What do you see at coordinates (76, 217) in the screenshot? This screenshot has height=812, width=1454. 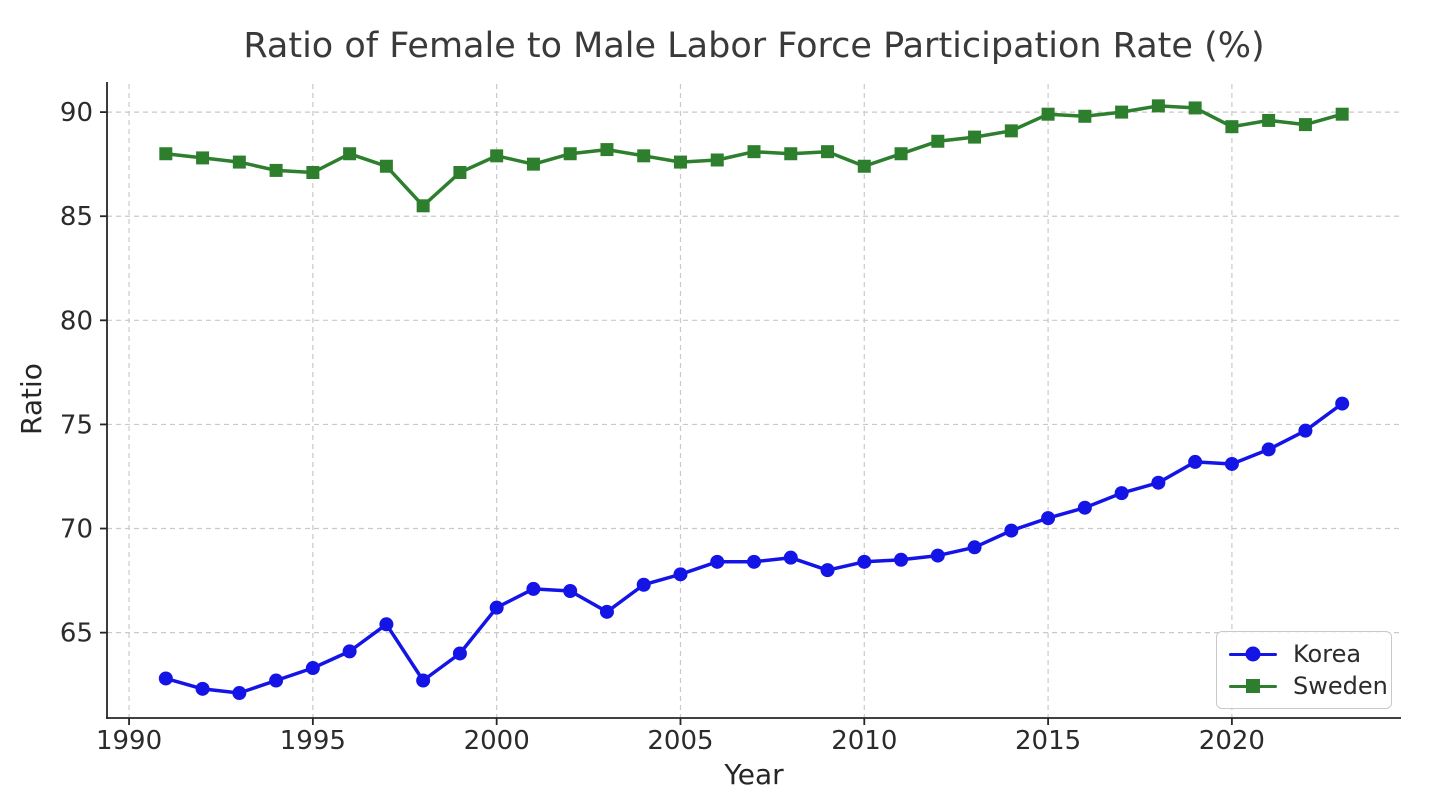 I see `y-tick-label: 85` at bounding box center [76, 217].